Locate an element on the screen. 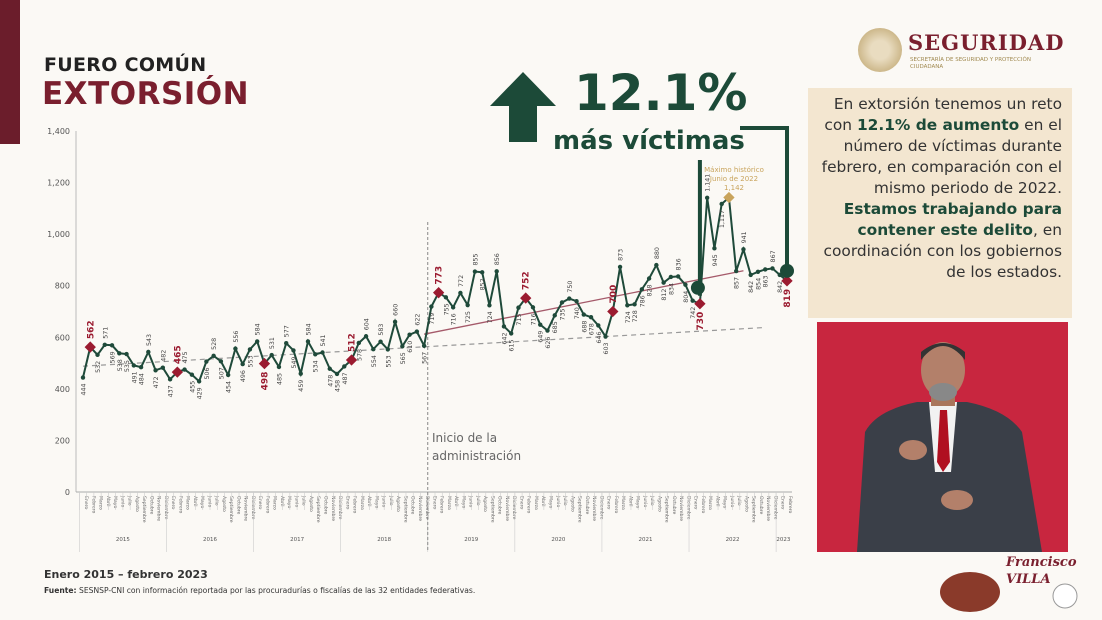 The height and width of the screenshot is (620, 1102). data-label: 569 is located at coordinates (113, 357).